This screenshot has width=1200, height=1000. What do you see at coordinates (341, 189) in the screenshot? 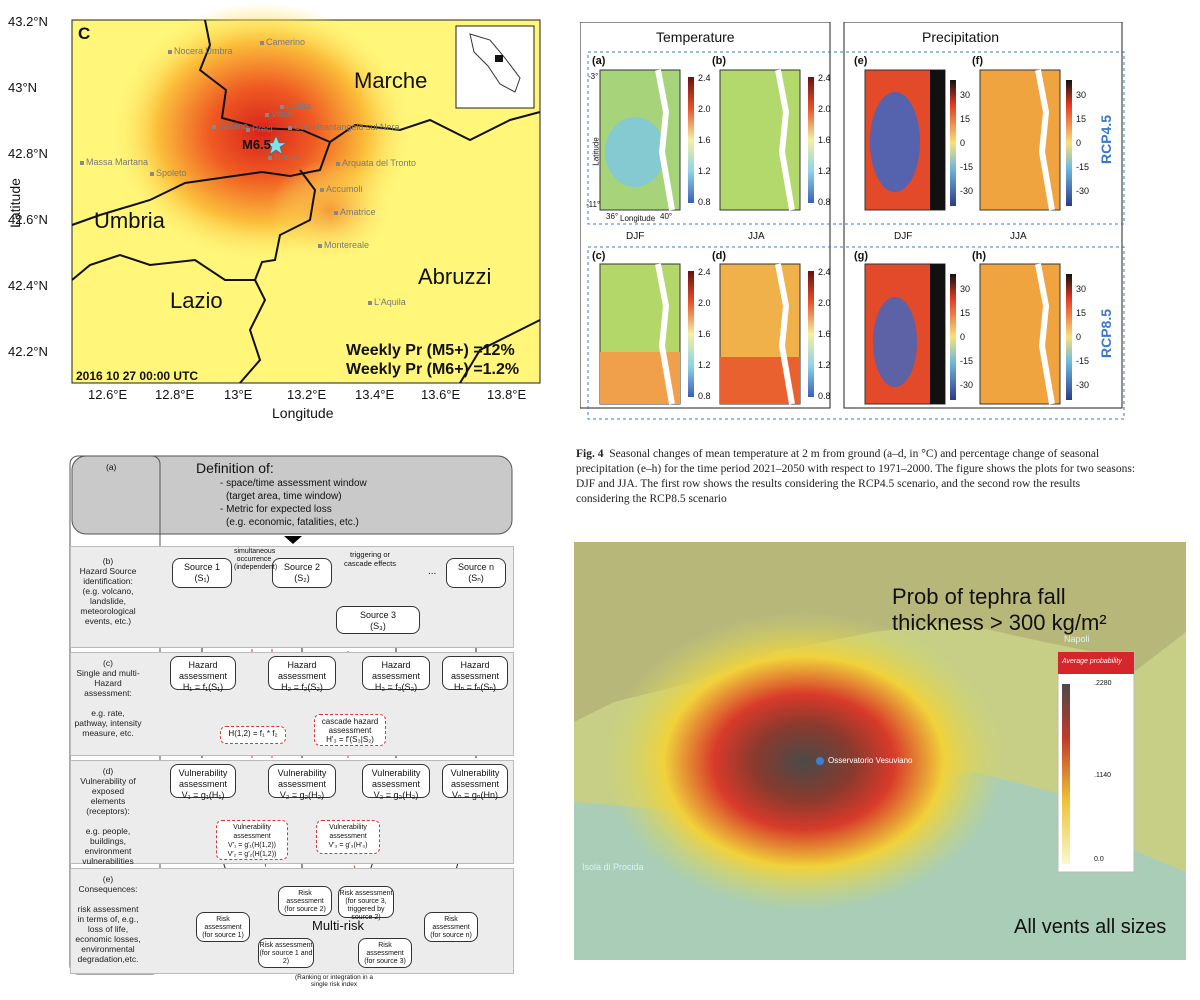
I see `town-label: Accumoli` at bounding box center [341, 189].